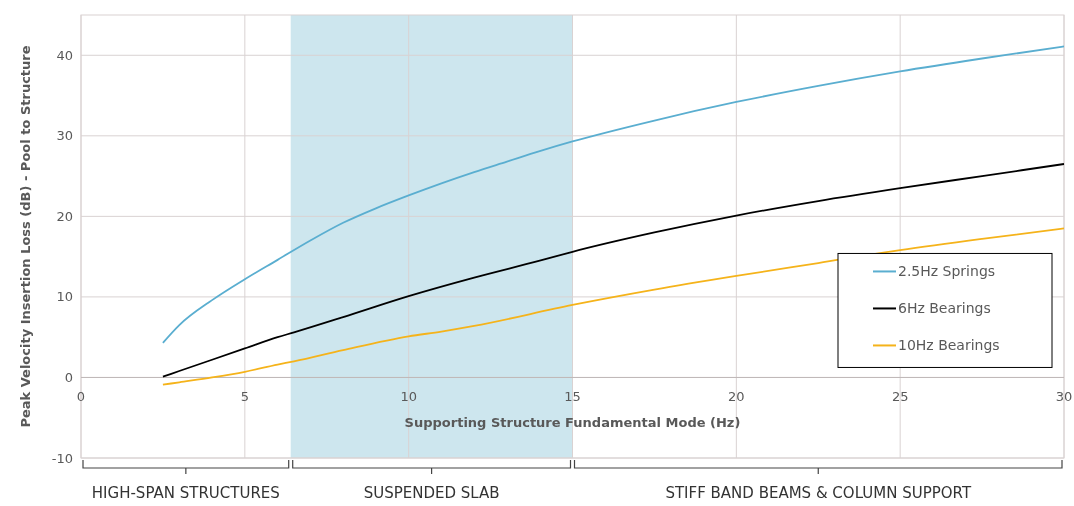 This screenshot has height=506, width=1074. What do you see at coordinates (68, 377) in the screenshot?
I see `y-tick-label: 0` at bounding box center [68, 377].